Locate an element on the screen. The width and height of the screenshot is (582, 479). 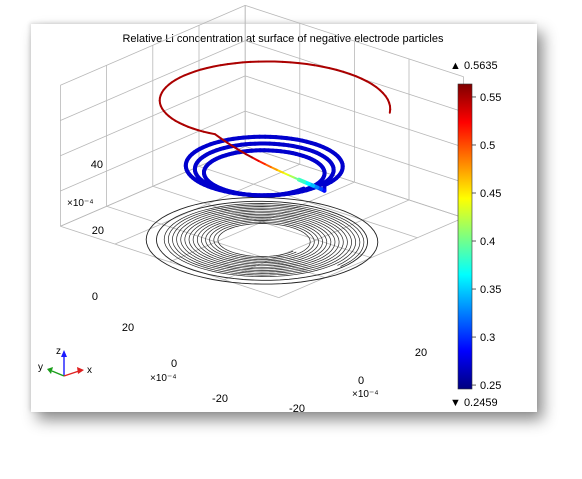
triad-x-head is located at coordinates (80, 370).